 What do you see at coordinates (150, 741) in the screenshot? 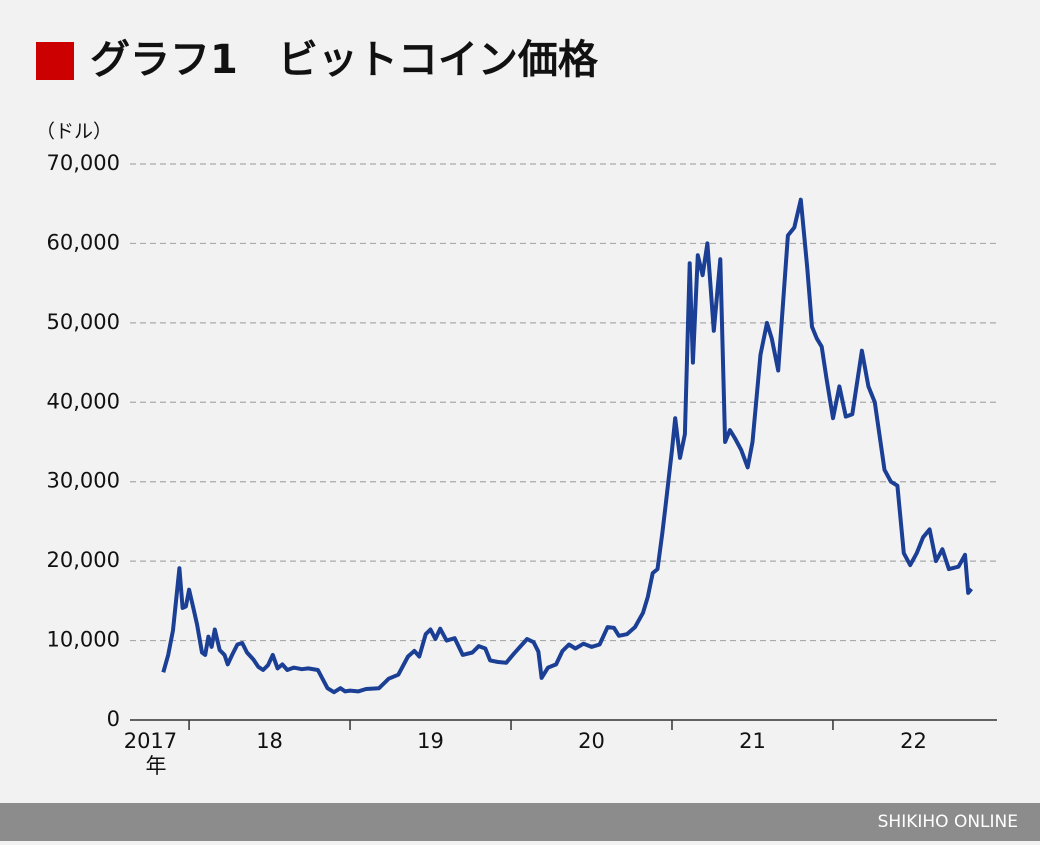
I see `x-tick-label: 2017` at bounding box center [150, 741].